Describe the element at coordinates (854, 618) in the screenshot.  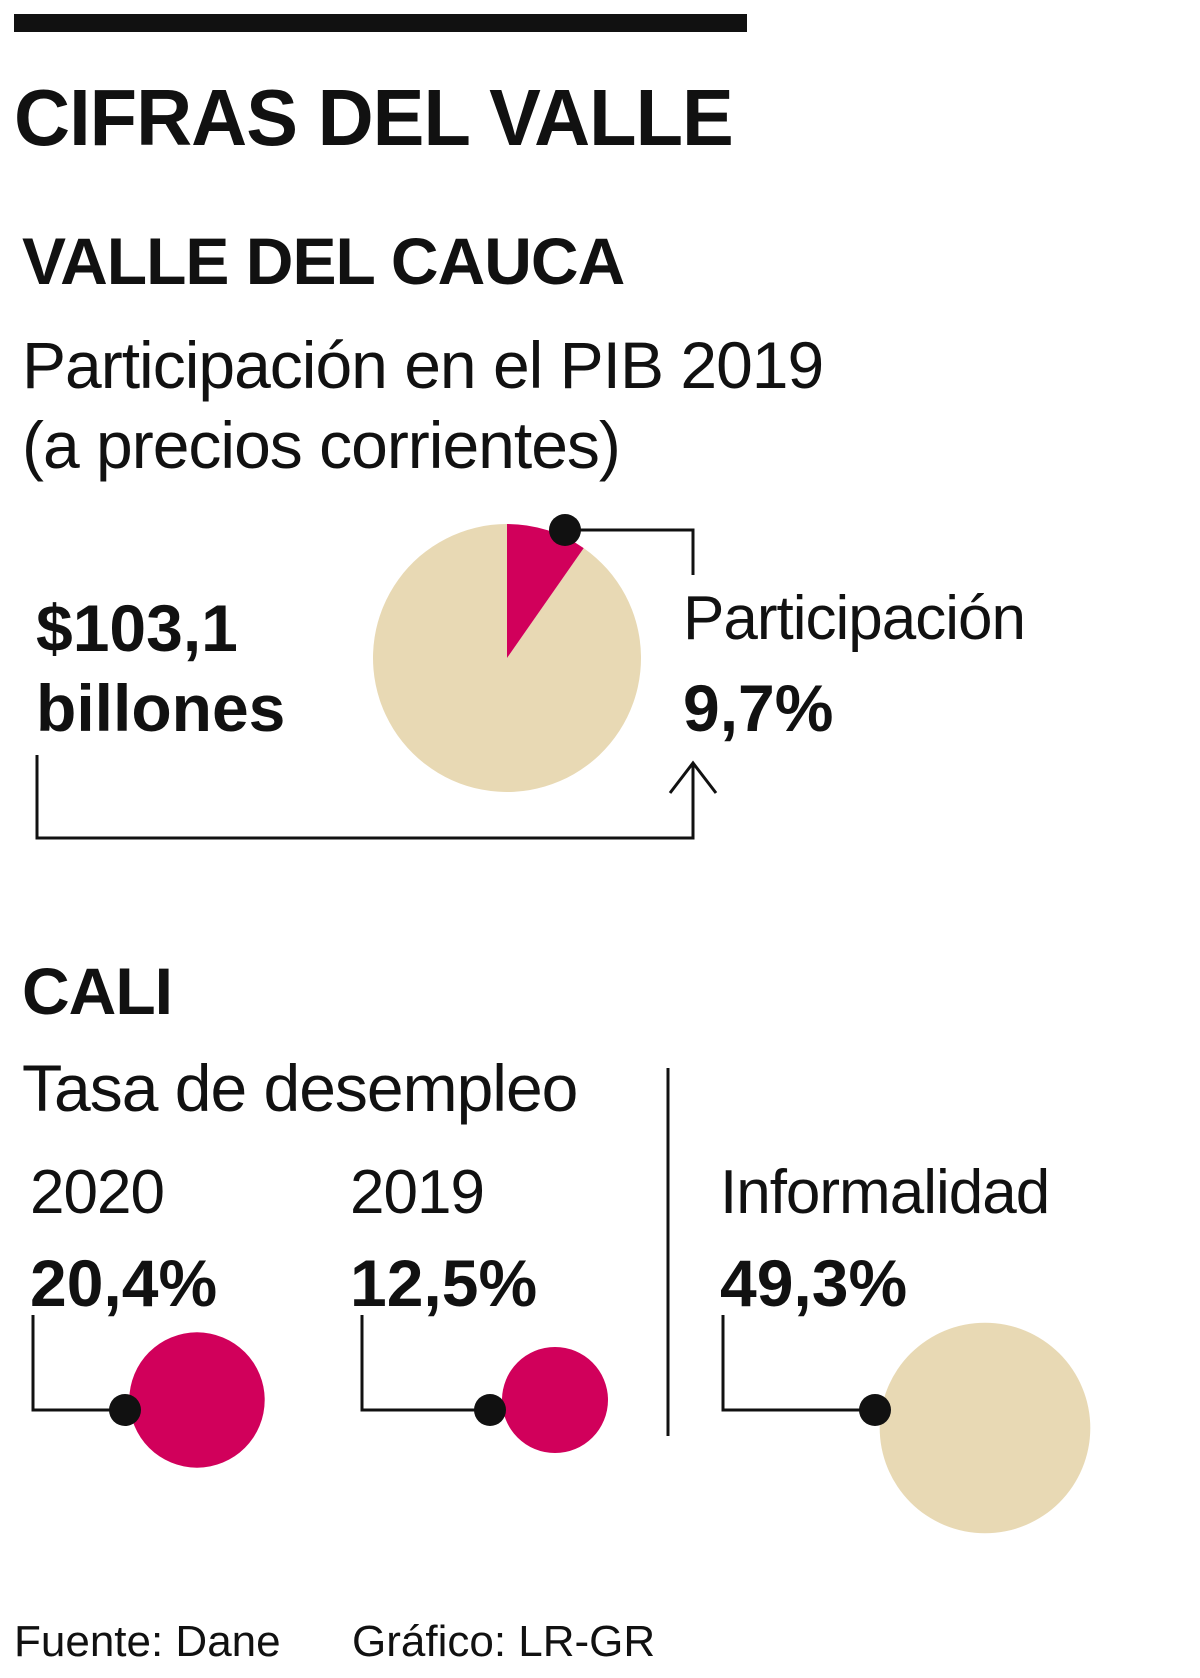
I see `share-label: Participación` at that location.